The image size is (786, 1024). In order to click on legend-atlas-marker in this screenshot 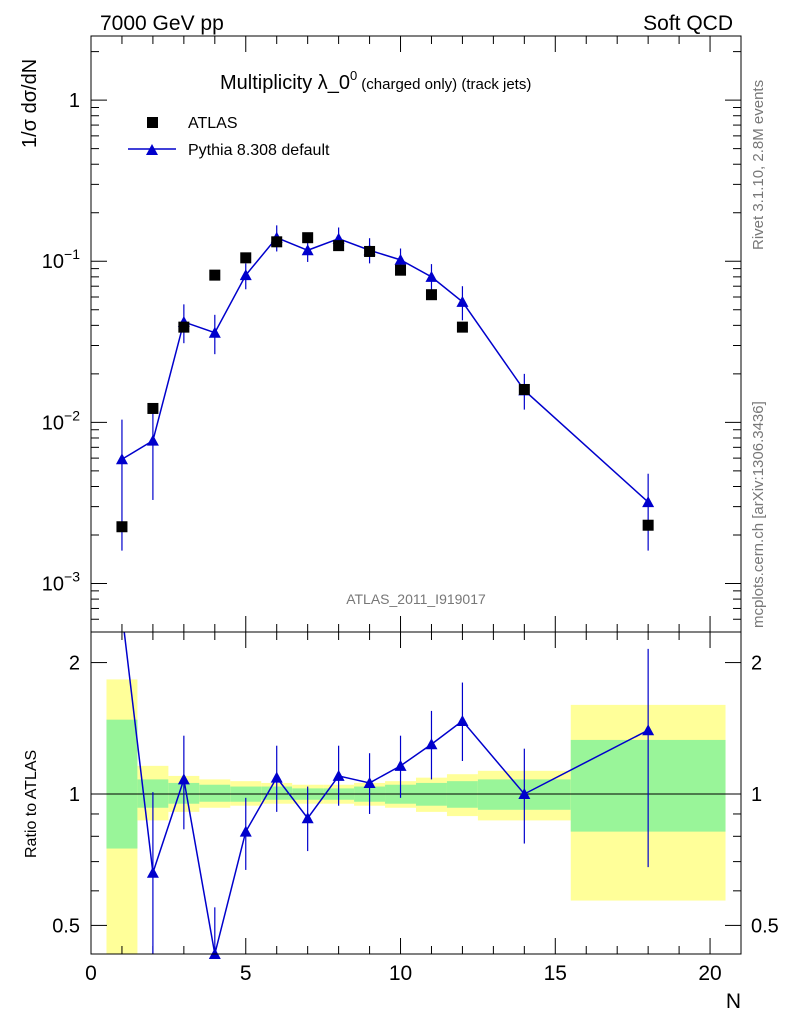, I will do `click(152, 122)`.